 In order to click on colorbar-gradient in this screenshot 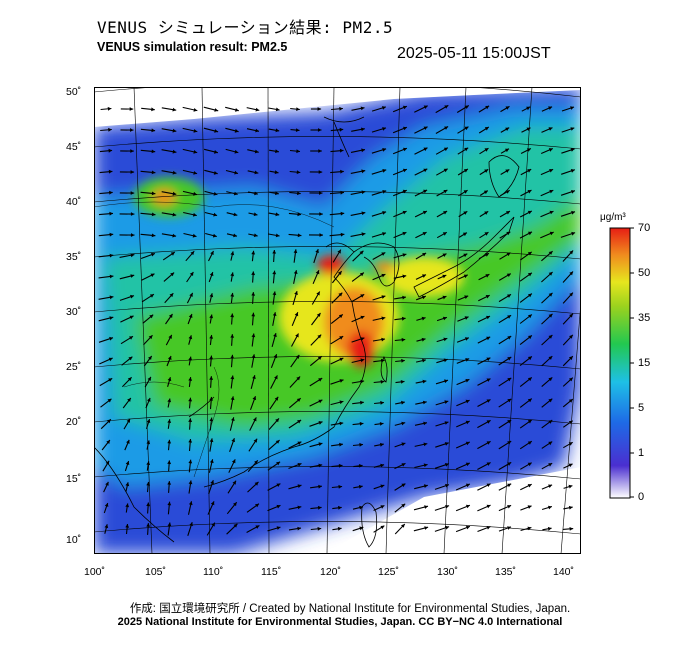, I will do `click(620, 363)`.